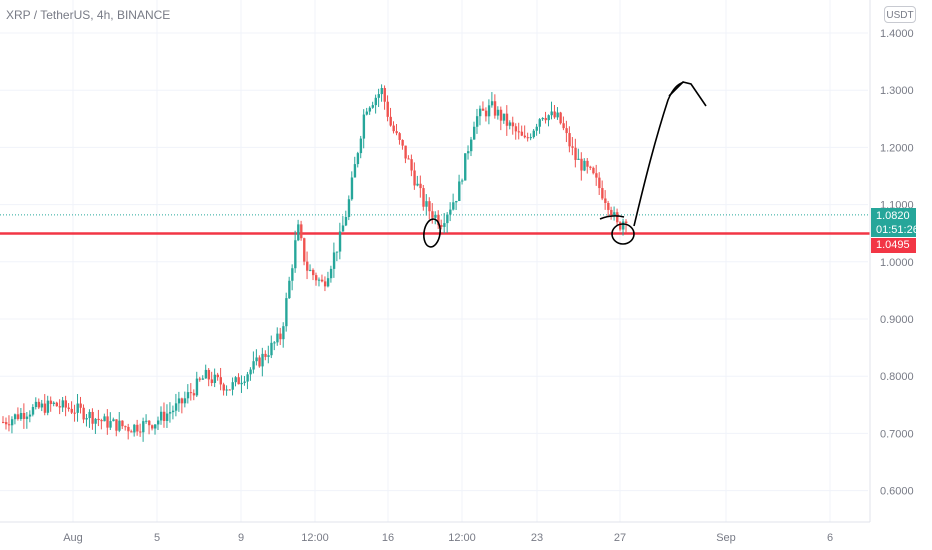 This screenshot has height=550, width=932. What do you see at coordinates (620, 538) in the screenshot?
I see `time-tick-label: 27` at bounding box center [620, 538].